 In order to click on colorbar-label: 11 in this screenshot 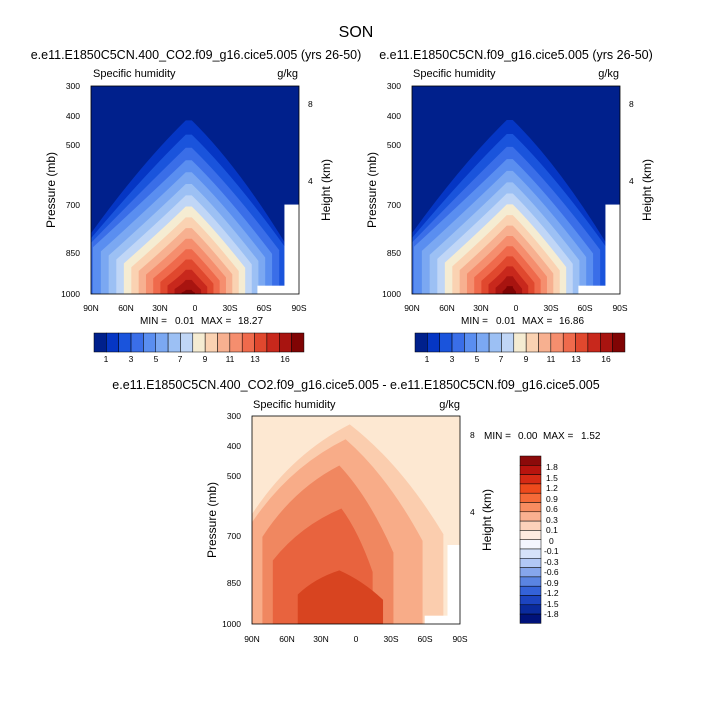, I will do `click(230, 359)`.